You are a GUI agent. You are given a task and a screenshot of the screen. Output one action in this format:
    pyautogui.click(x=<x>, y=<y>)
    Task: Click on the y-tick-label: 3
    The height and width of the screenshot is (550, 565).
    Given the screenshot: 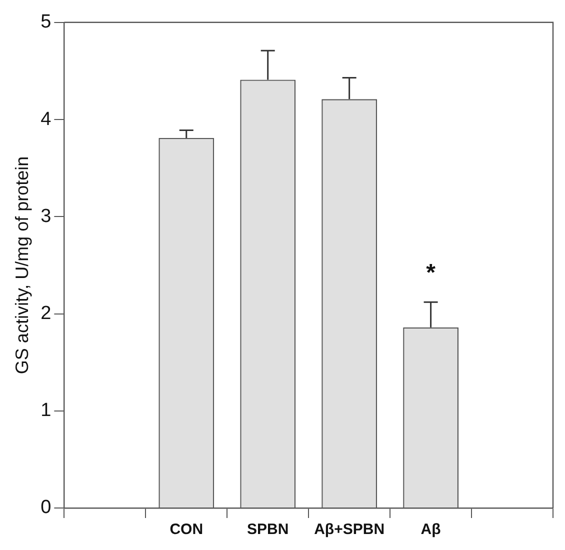 What is the action you would take?
    pyautogui.click(x=46, y=216)
    